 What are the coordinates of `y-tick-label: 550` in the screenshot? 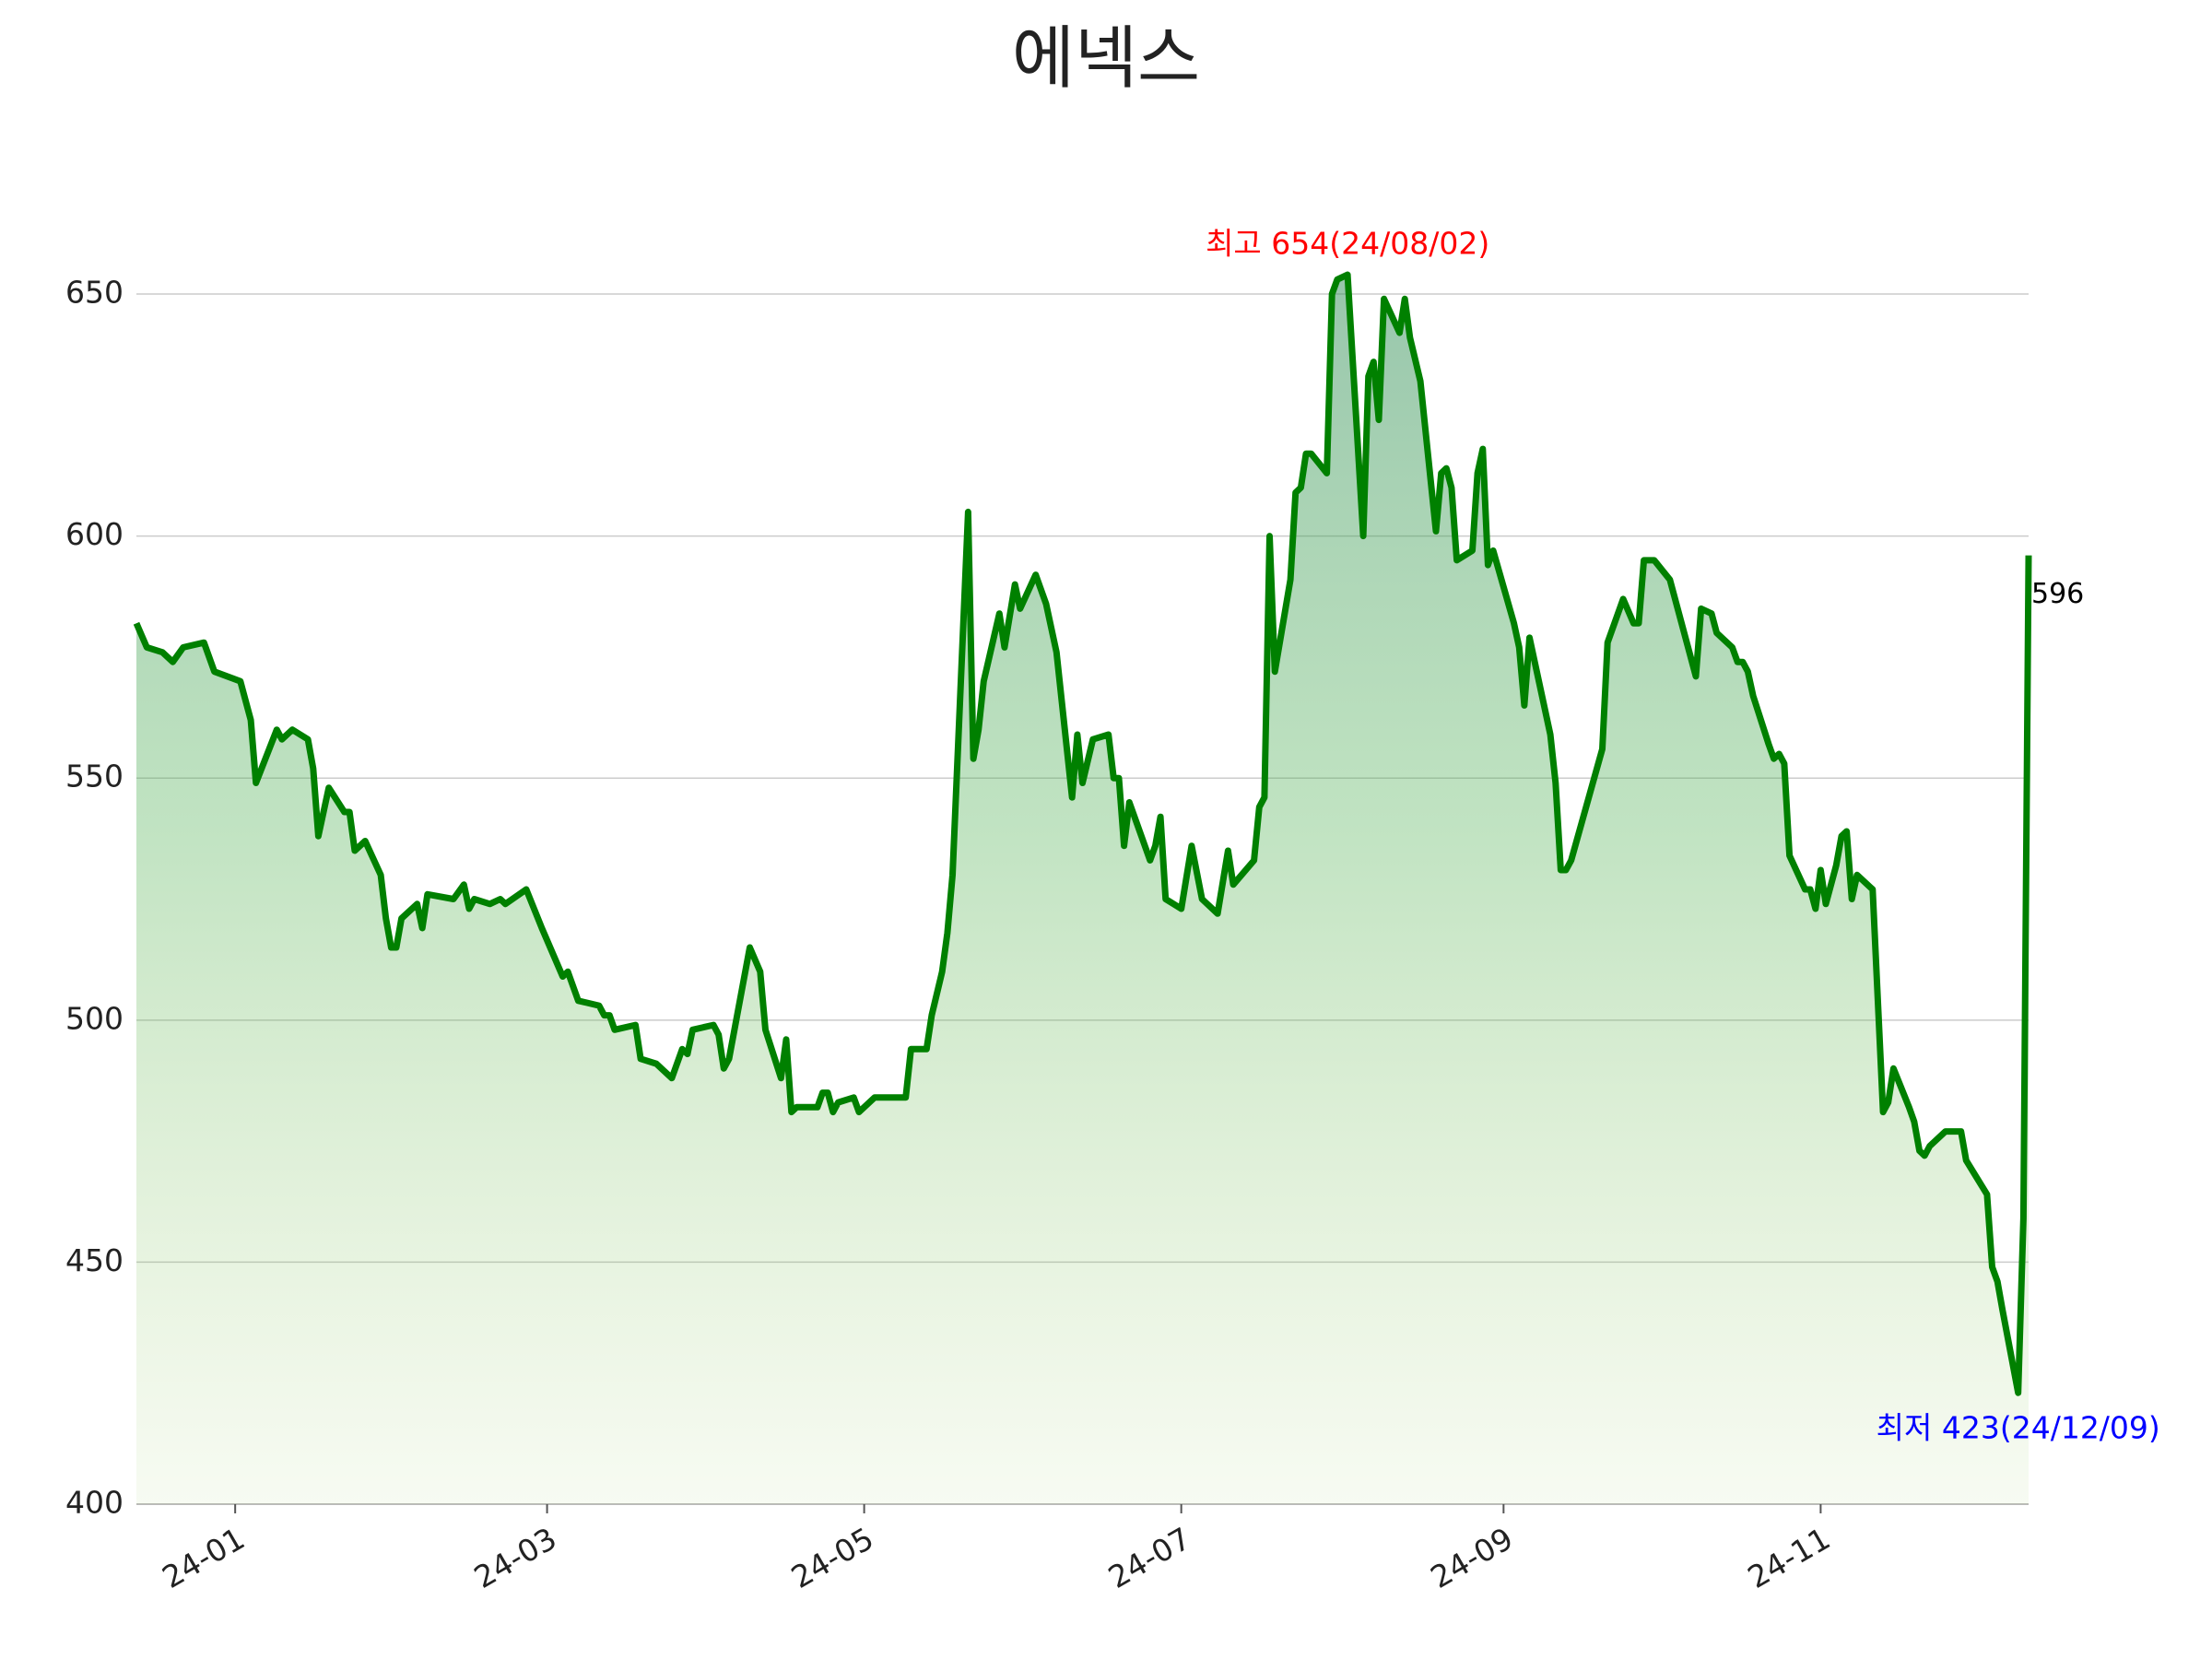 It's located at (94, 776).